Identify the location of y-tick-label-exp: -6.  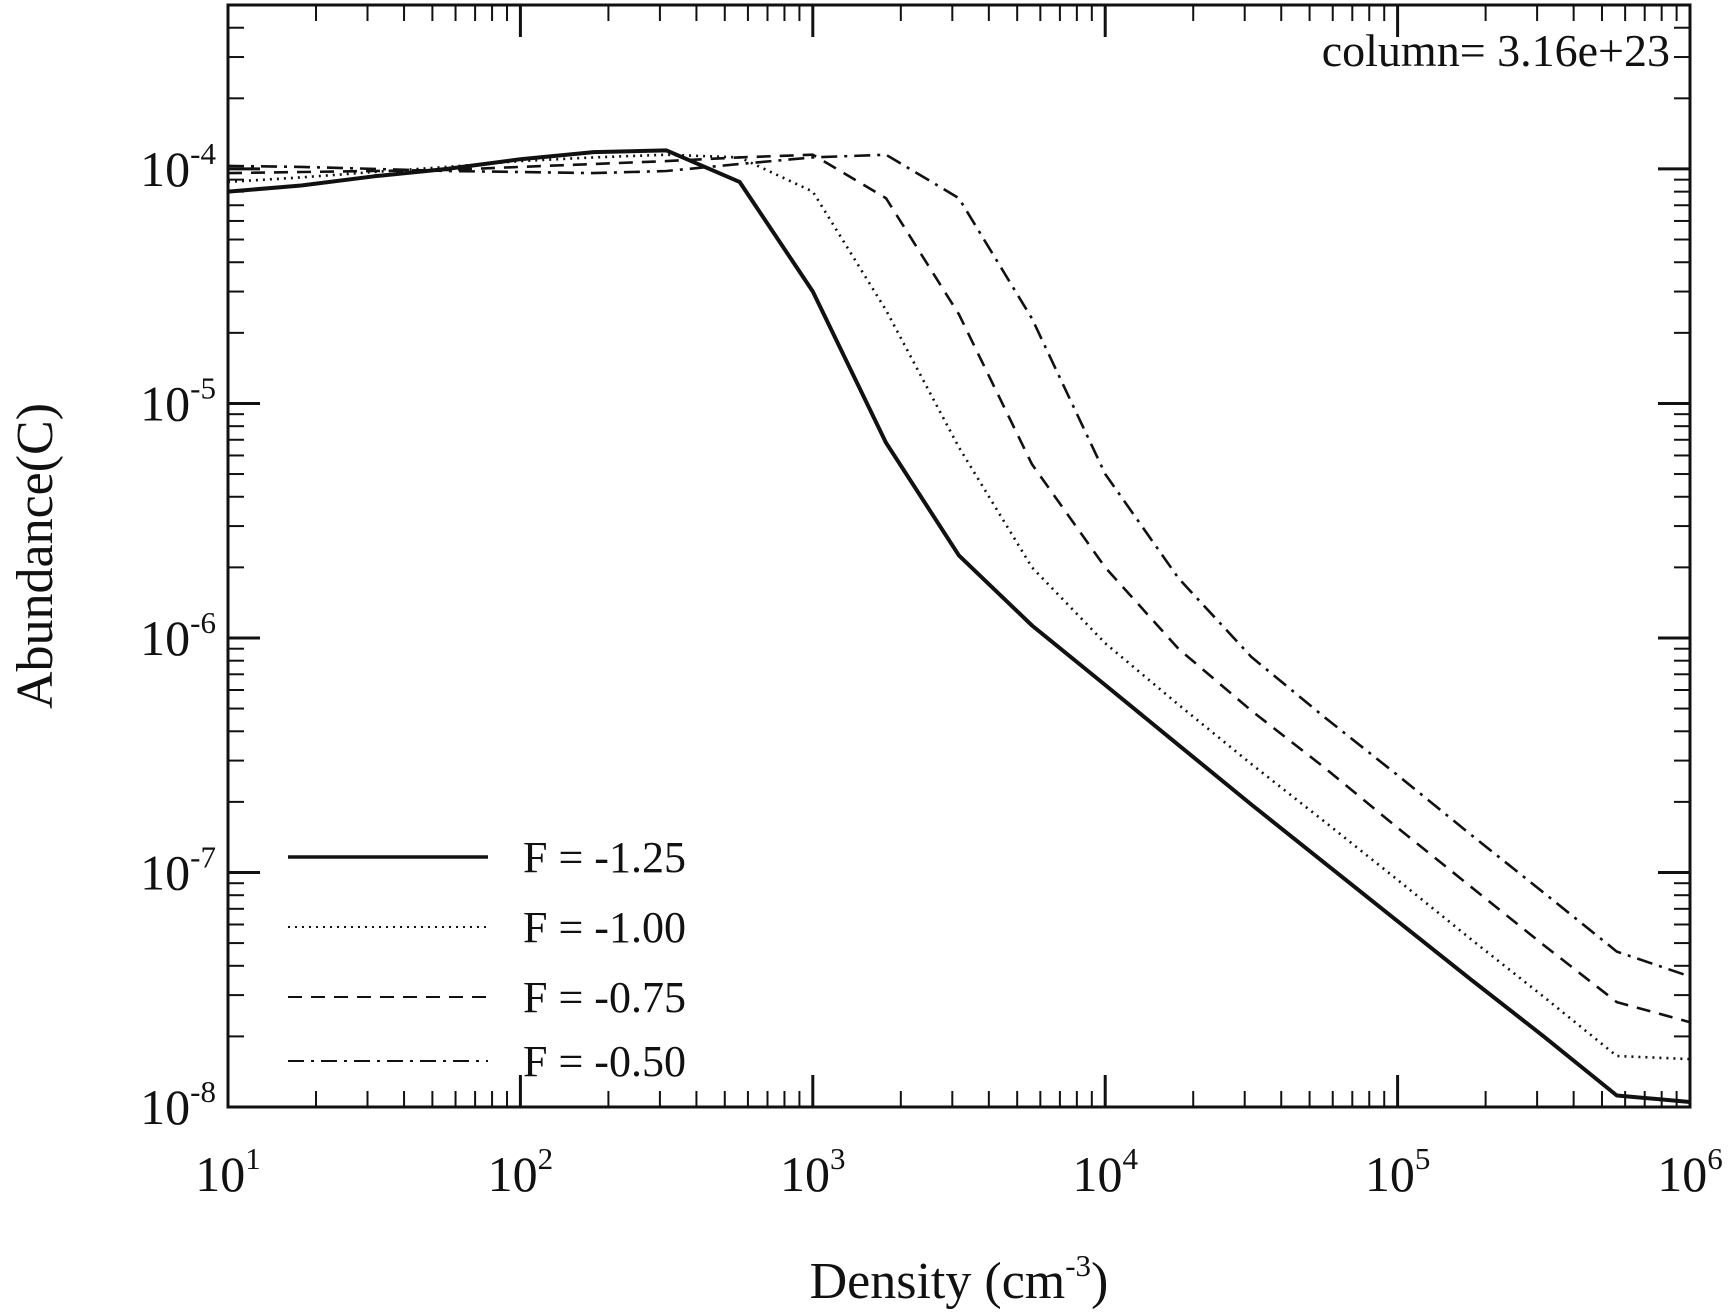
(203, 622).